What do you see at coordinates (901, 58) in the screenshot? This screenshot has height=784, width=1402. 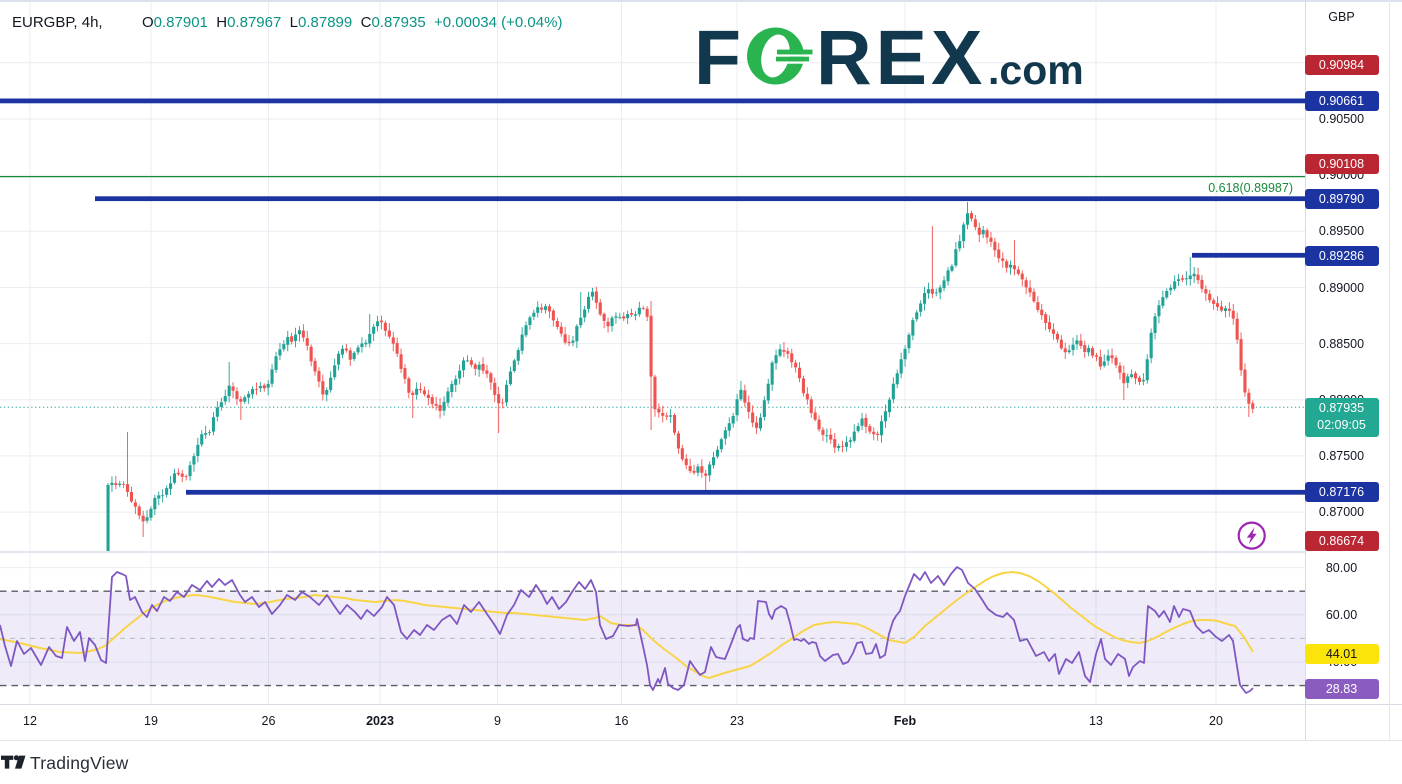 I see `svg-text: REX` at bounding box center [901, 58].